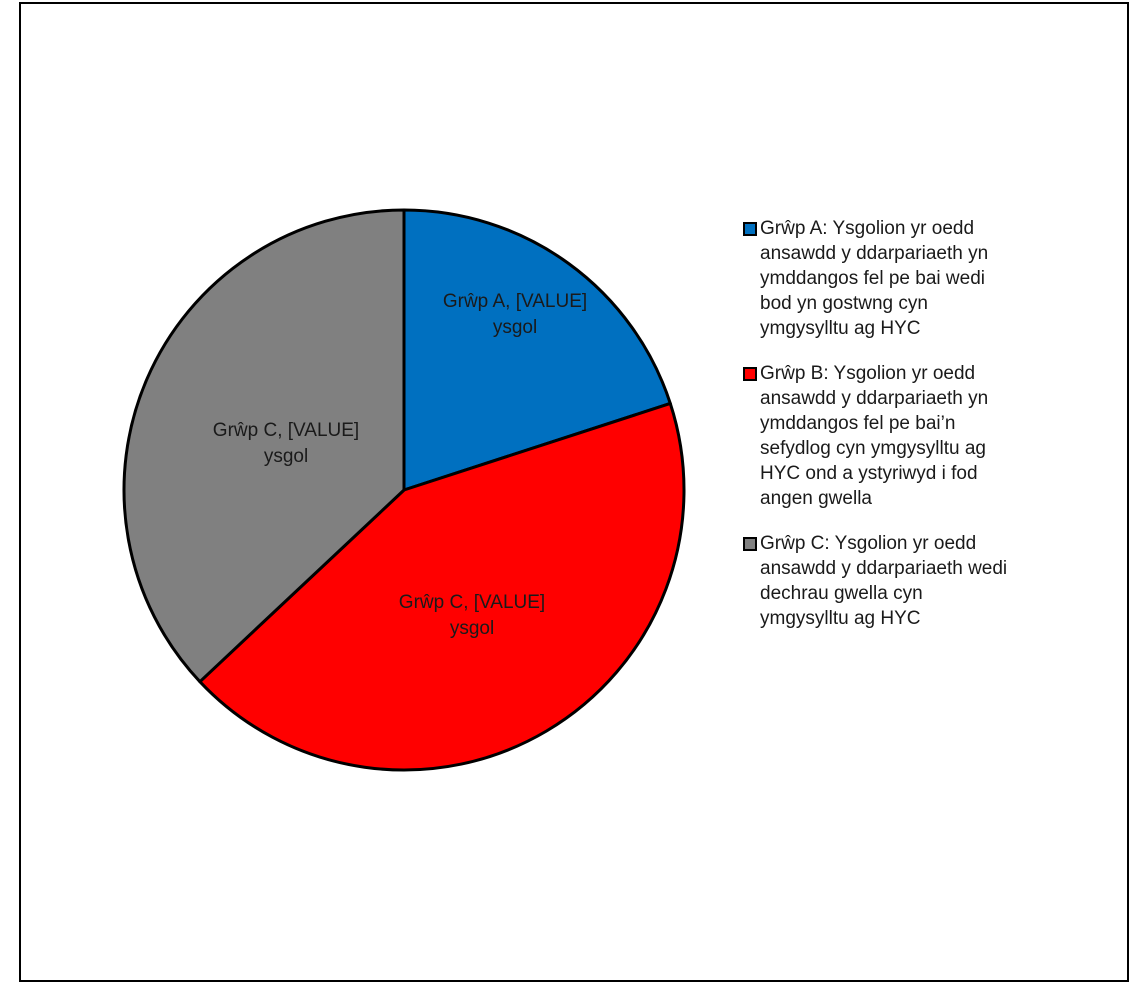 The height and width of the screenshot is (982, 1134). Describe the element at coordinates (750, 229) in the screenshot. I see `legend-swatch-group-a` at that location.